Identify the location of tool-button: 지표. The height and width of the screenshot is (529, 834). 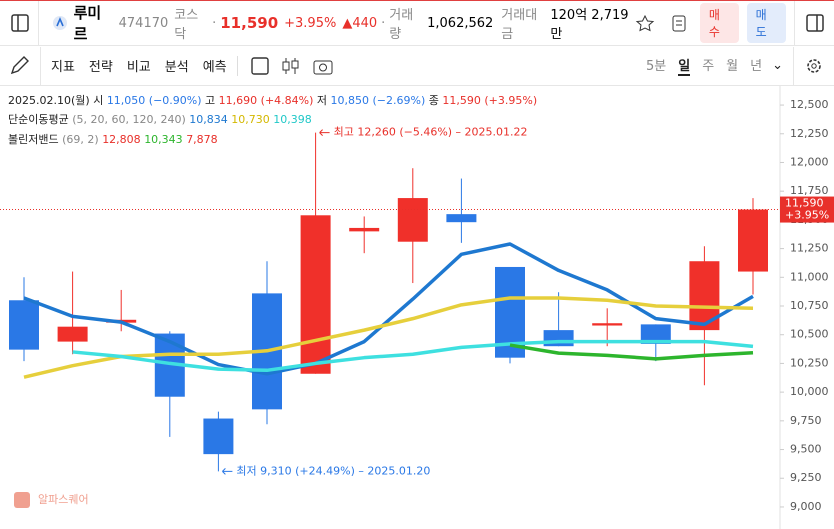
(63, 67).